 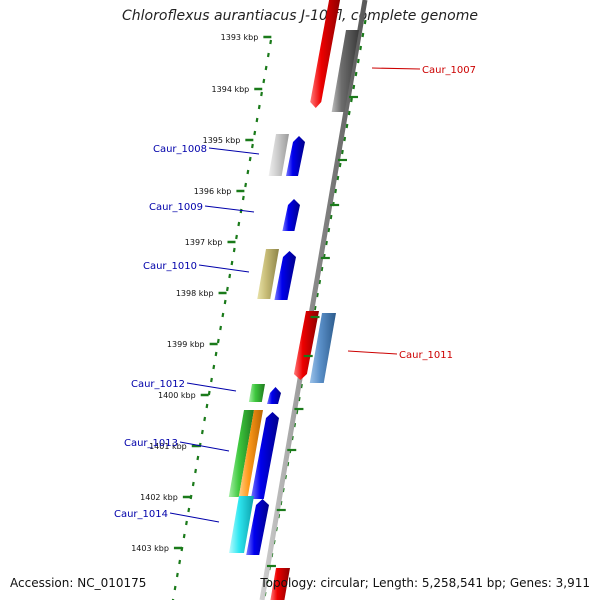 I want to click on gene-caur-1014-feature, so click(x=241, y=524).